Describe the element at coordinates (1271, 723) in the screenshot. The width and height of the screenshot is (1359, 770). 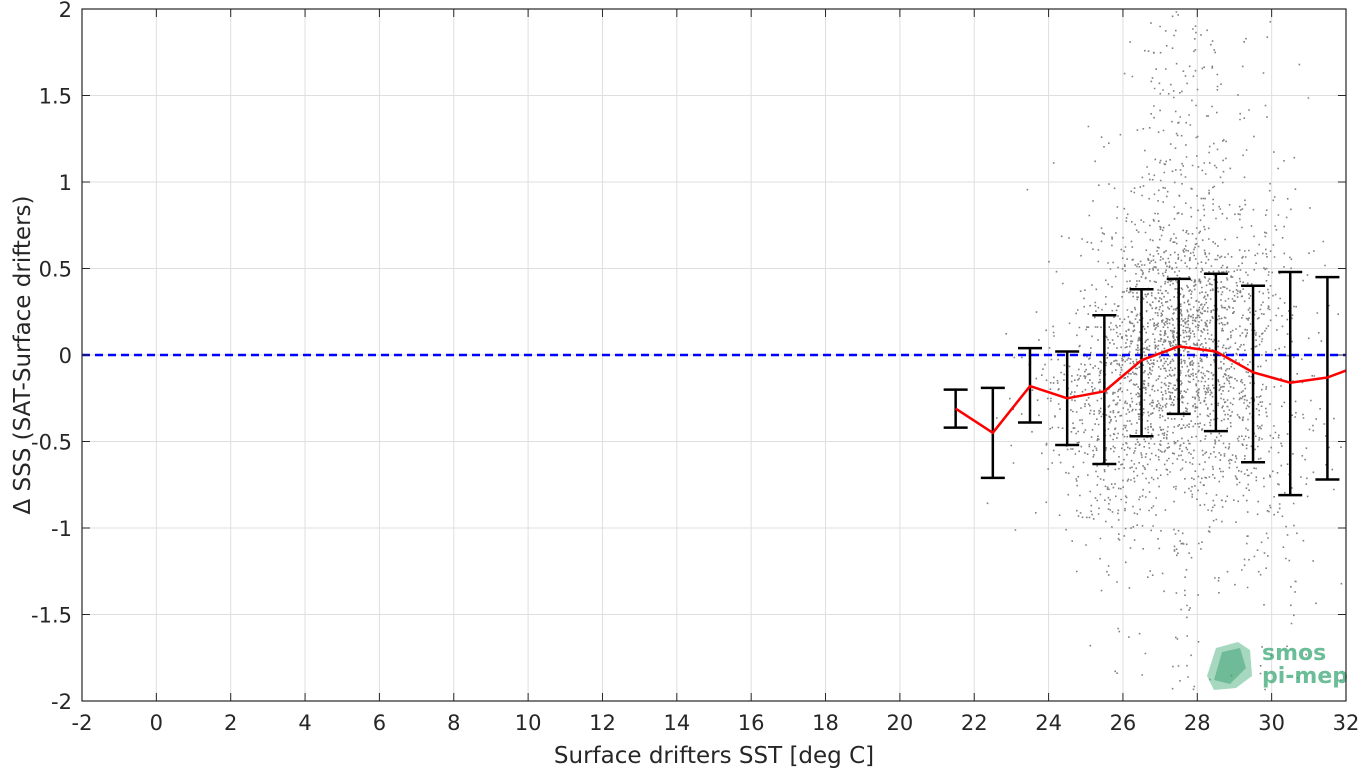
I see `x-tick-label: 30` at that location.